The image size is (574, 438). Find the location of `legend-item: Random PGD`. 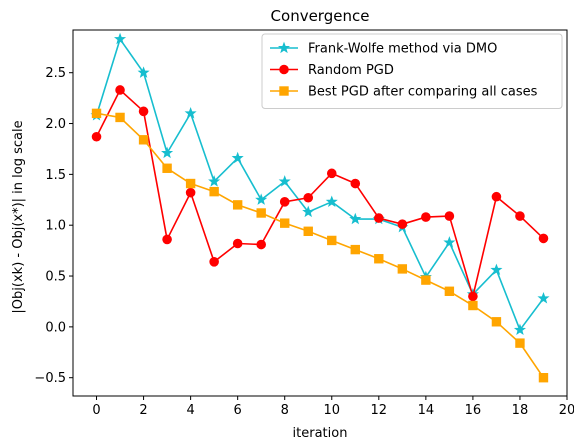

legend-item: Random PGD is located at coordinates (332, 70).